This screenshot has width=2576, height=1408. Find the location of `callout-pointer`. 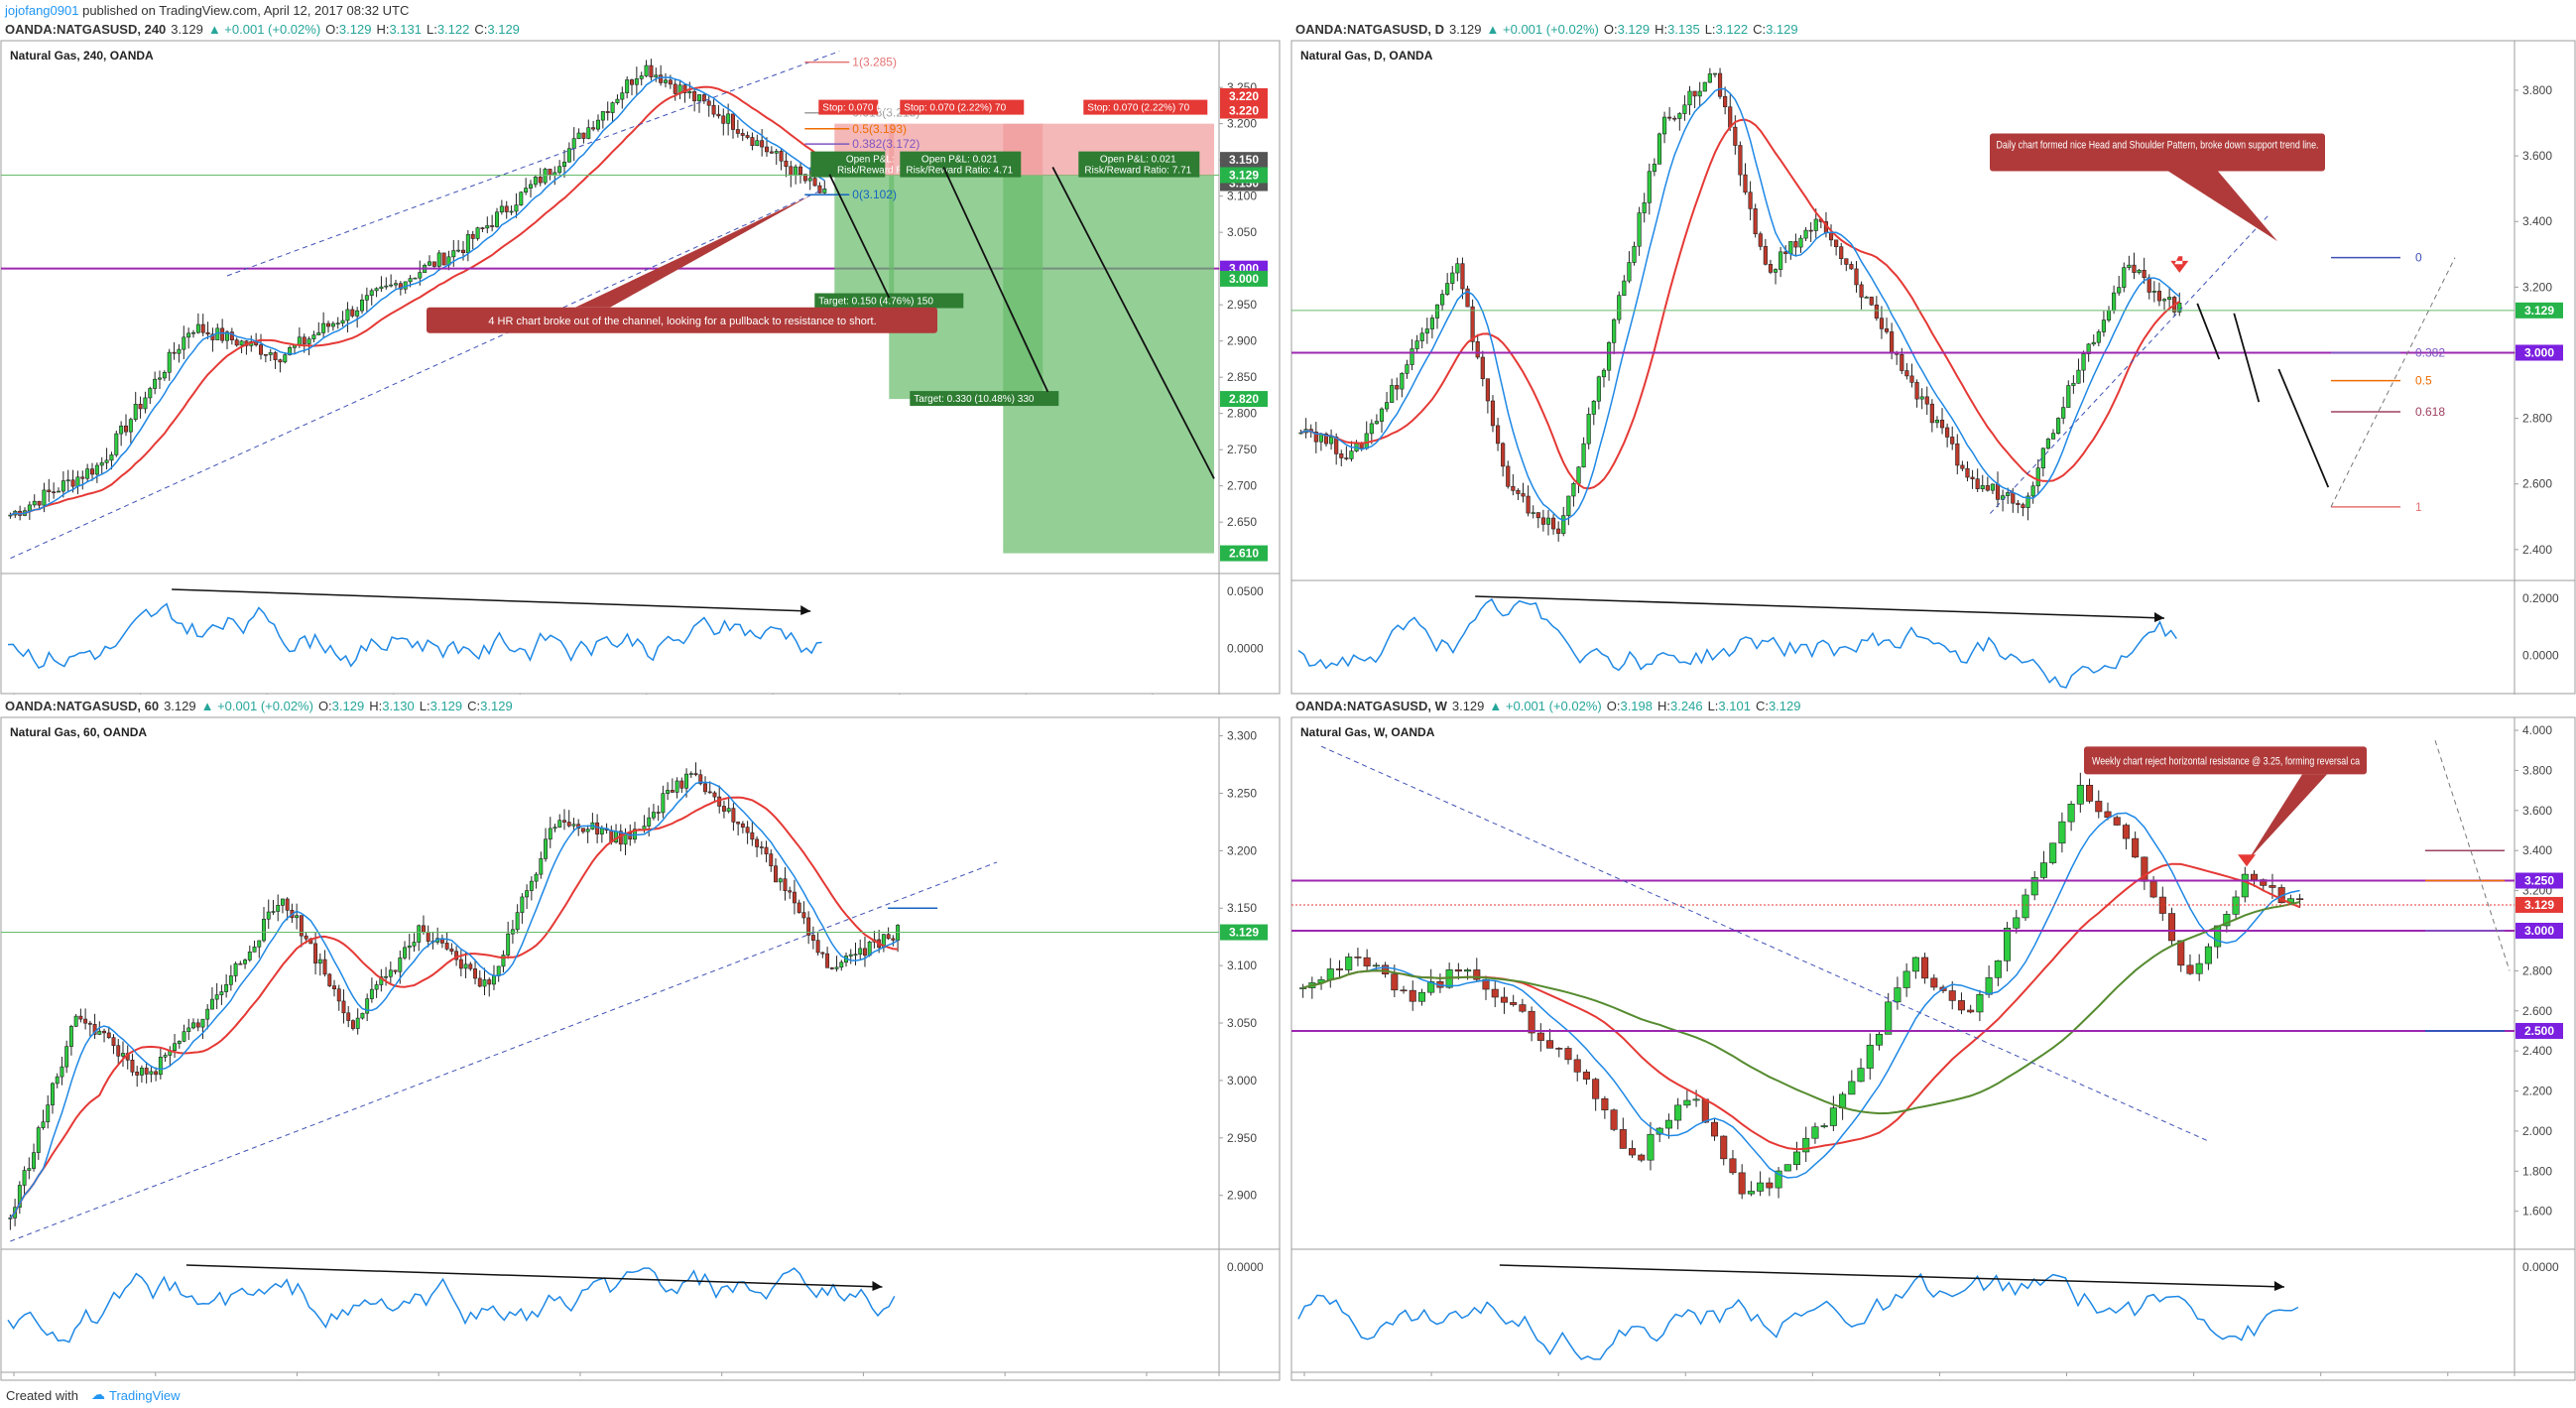

callout-pointer is located at coordinates (692, 251).